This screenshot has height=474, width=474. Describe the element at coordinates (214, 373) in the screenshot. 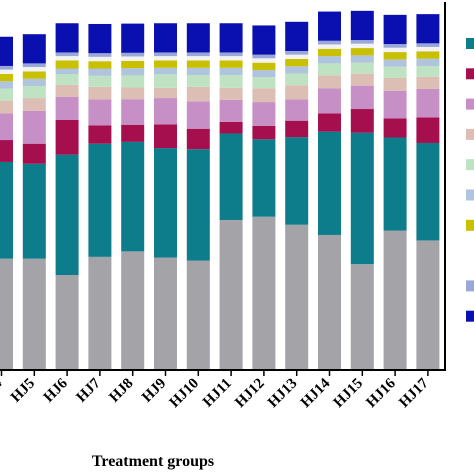

I see `x-tick-marks` at that location.